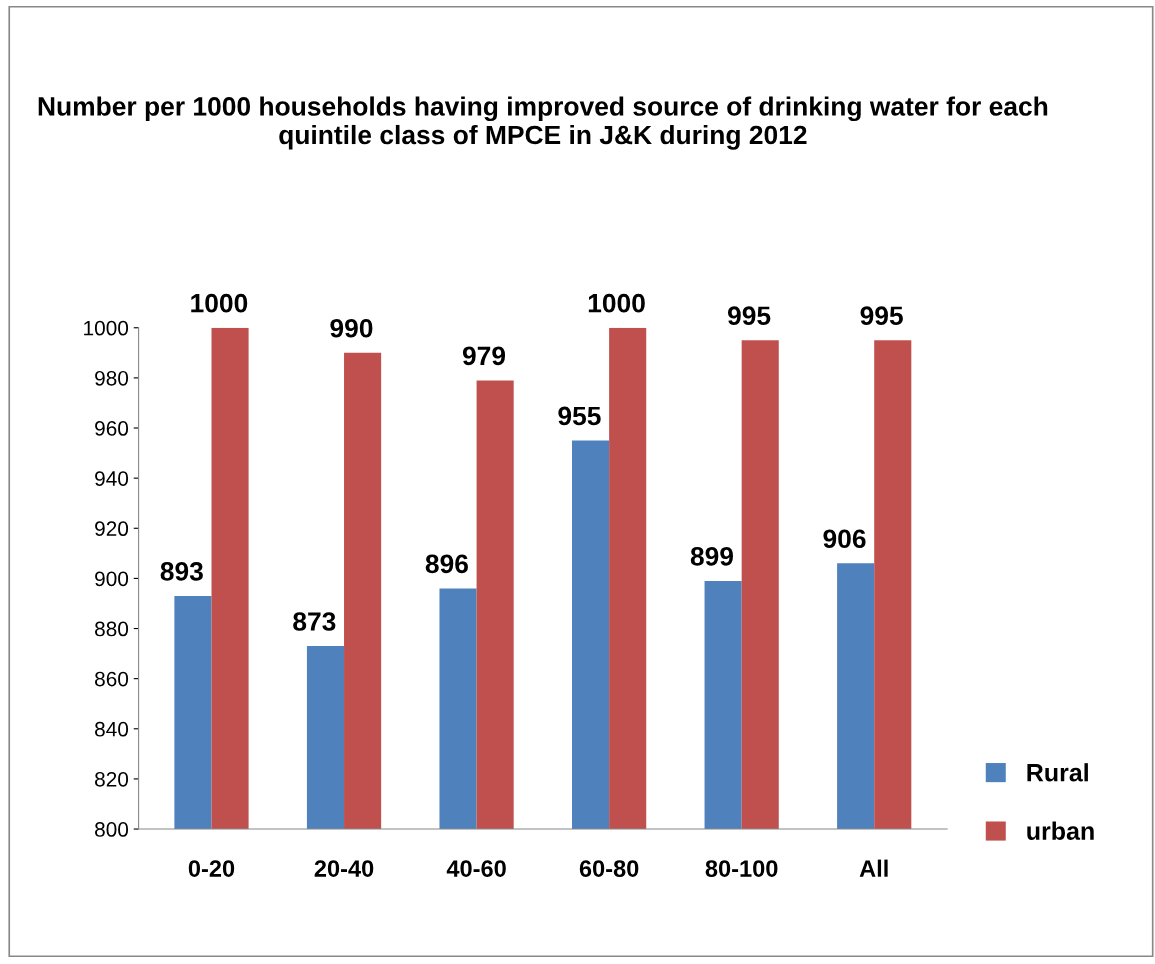 This screenshot has height=964, width=1155. What do you see at coordinates (112, 579) in the screenshot?
I see `y-tick-label: 900` at bounding box center [112, 579].